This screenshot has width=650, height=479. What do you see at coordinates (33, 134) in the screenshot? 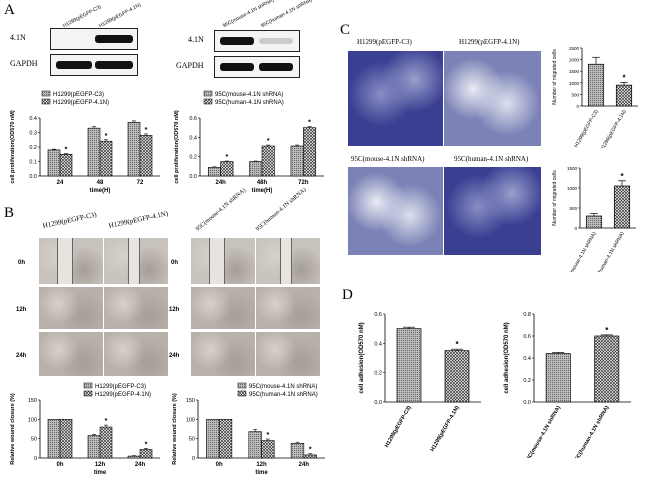
I see `y-tick-label: 0.3` at bounding box center [33, 134].